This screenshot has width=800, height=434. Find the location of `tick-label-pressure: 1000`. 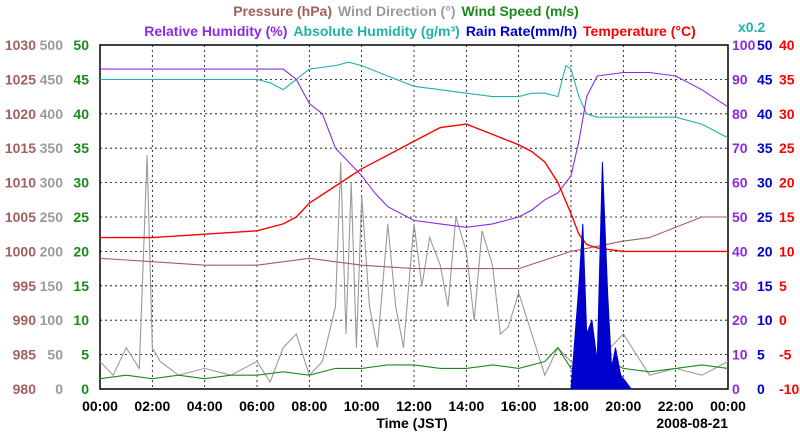

tick-label-pressure: 1000 is located at coordinates (20, 251).